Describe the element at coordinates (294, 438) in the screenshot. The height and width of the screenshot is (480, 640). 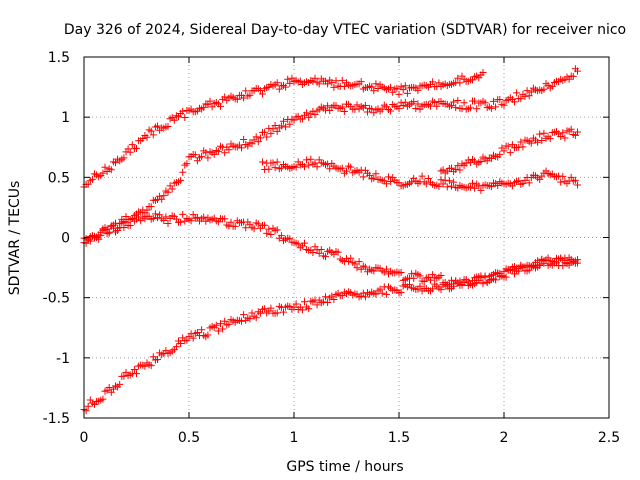
I see `x-tick-label: 1` at that location.